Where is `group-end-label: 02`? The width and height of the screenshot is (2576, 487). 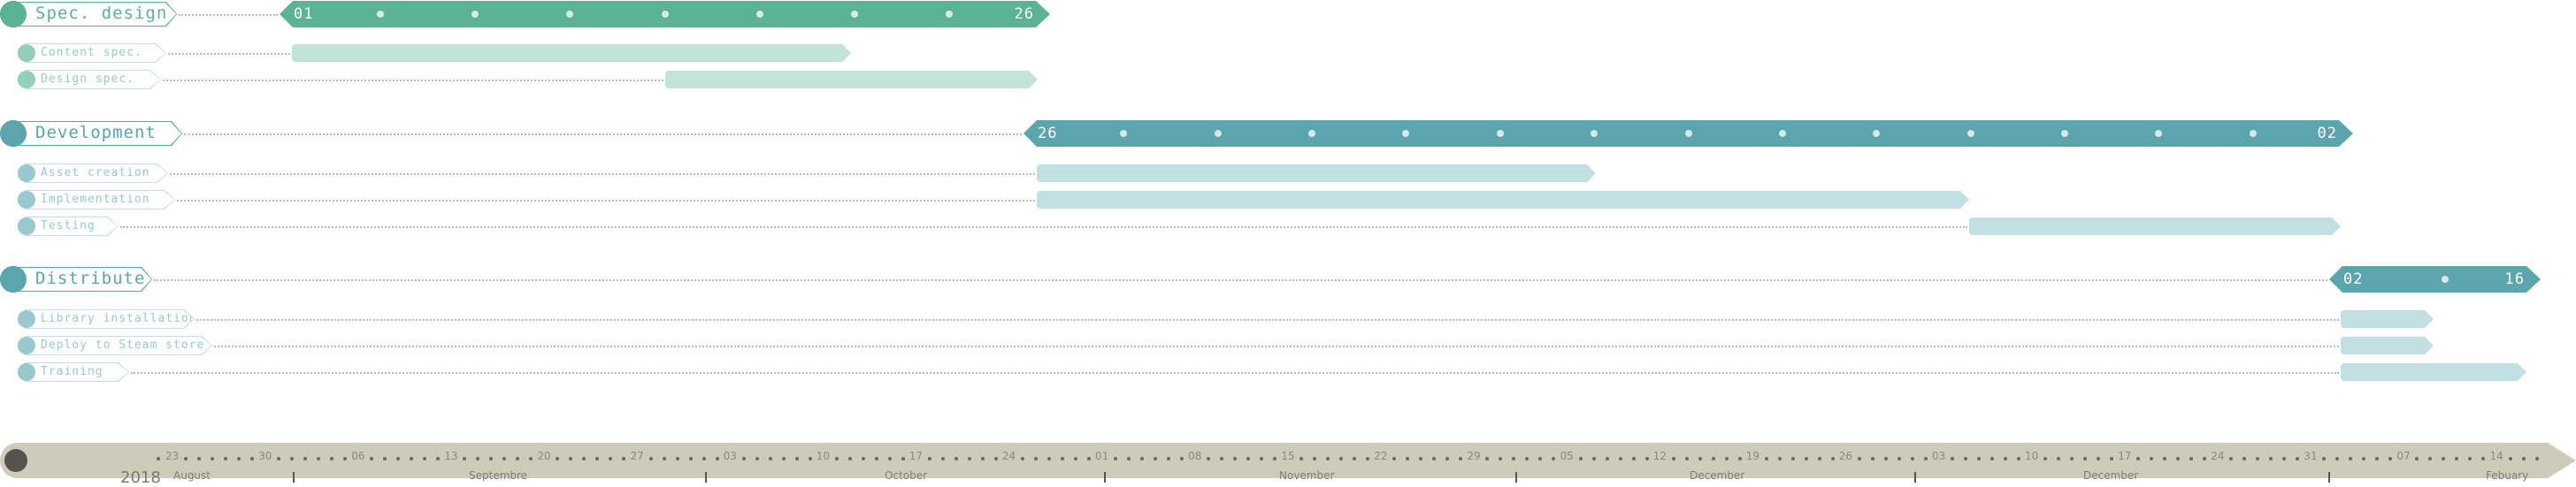
group-end-label: 02 is located at coordinates (2327, 133).